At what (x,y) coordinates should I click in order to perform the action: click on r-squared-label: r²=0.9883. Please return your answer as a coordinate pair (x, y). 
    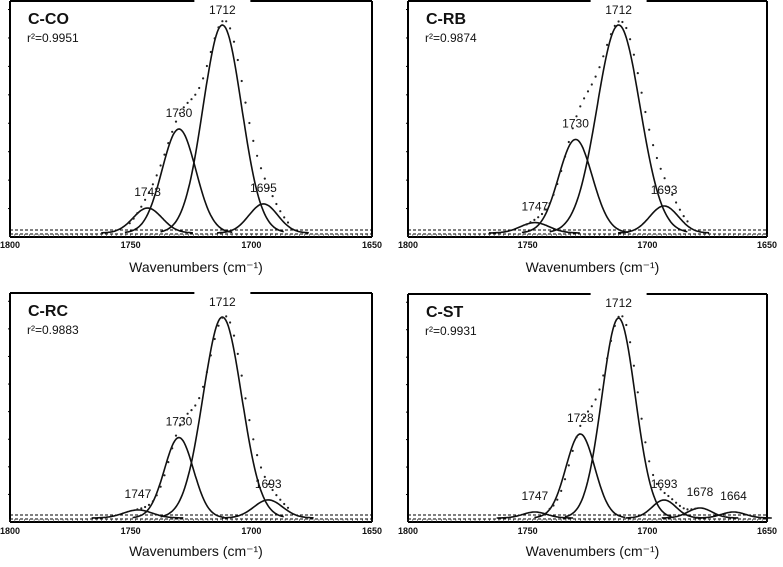
    Looking at the image, I should click on (53, 330).